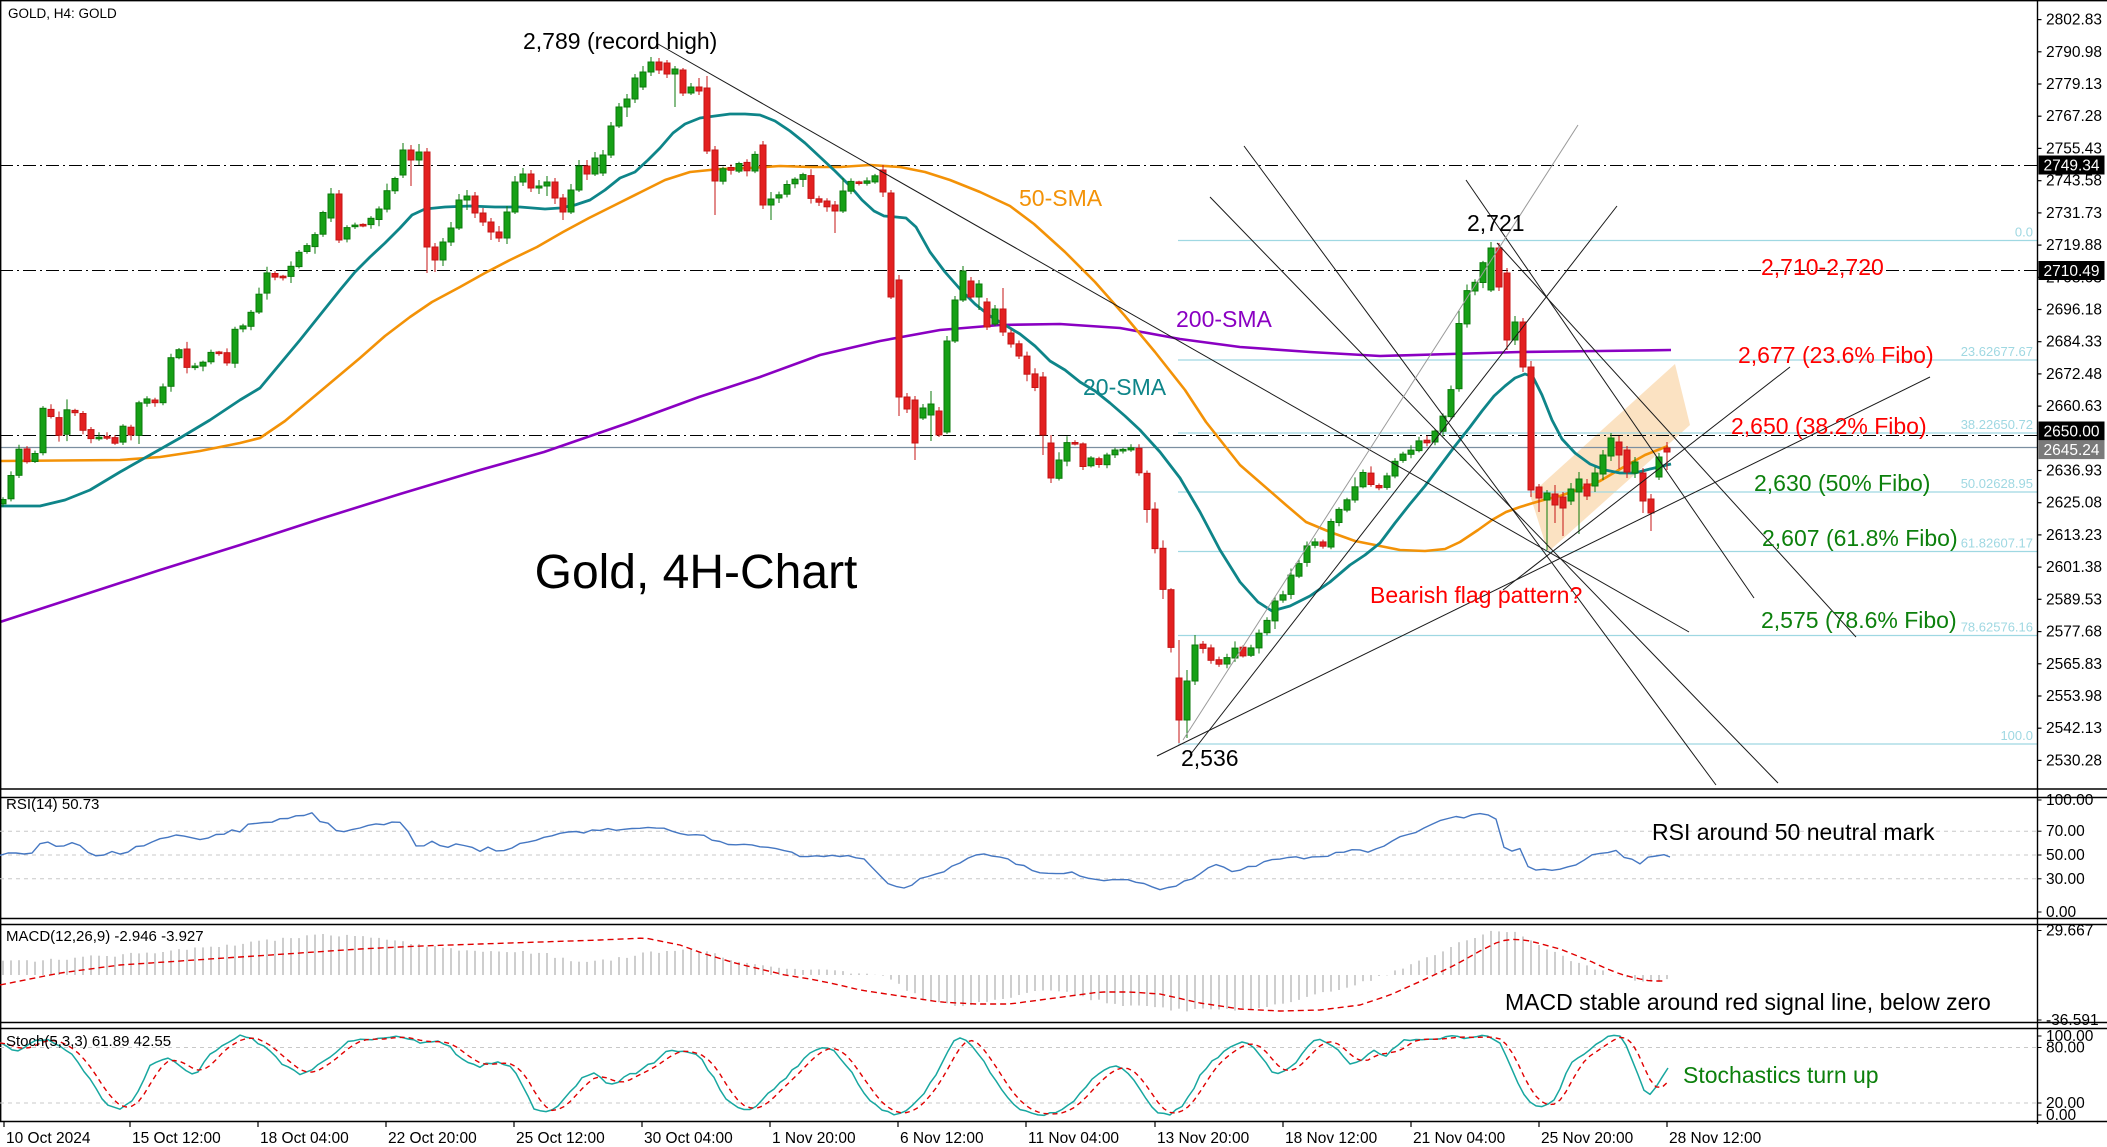 This screenshot has height=1147, width=2107. I want to click on svg-text: 2,677 (23.6% Fibo), so click(1836, 355).